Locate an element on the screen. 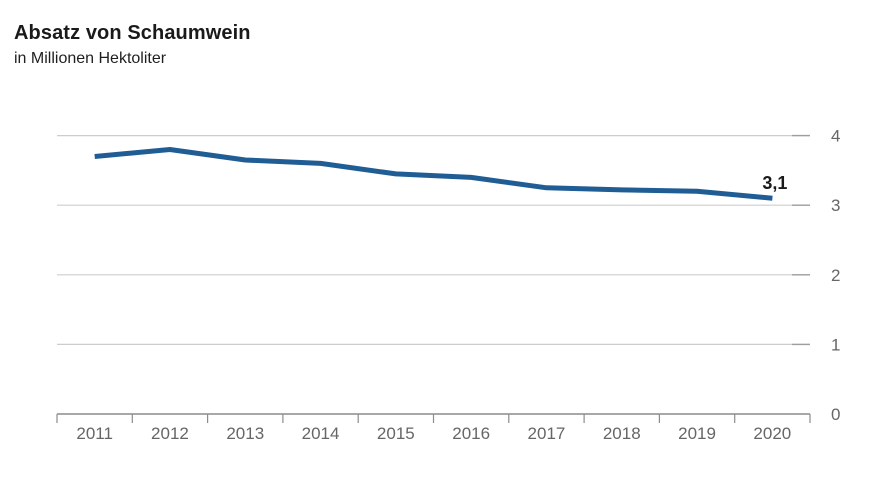 The image size is (880, 481). x-axis-label: 2015 is located at coordinates (396, 433).